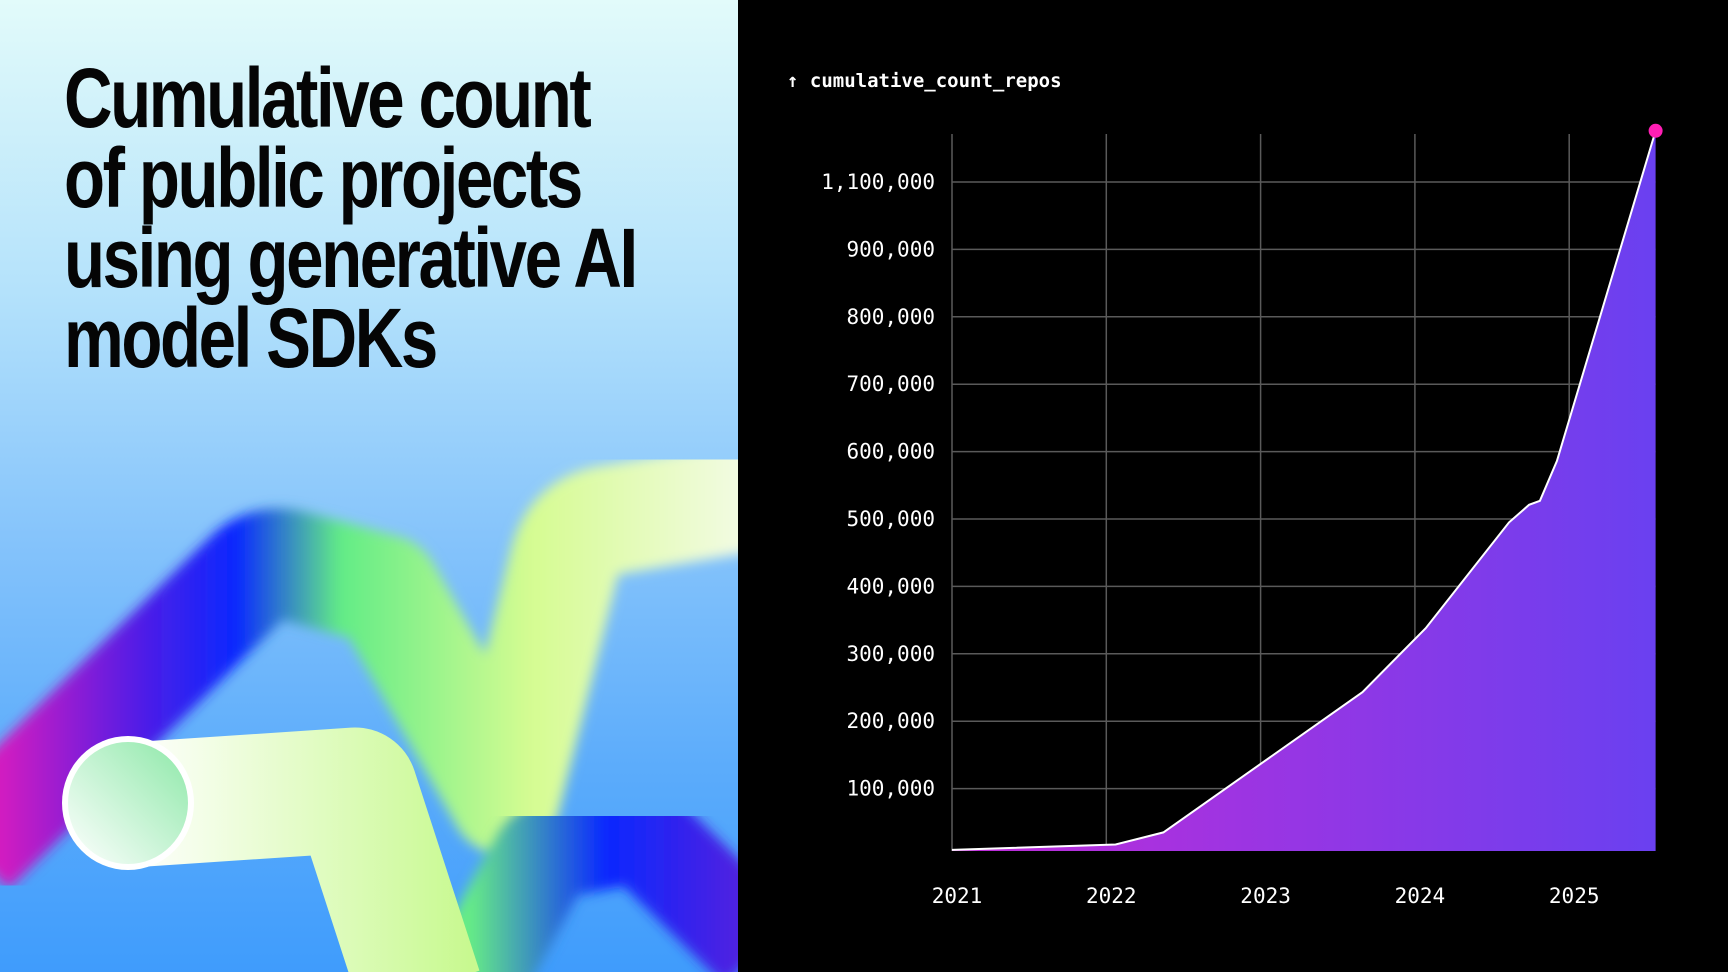 The width and height of the screenshot is (1728, 972). Describe the element at coordinates (890, 789) in the screenshot. I see `y-tick-label: 100,000` at that location.